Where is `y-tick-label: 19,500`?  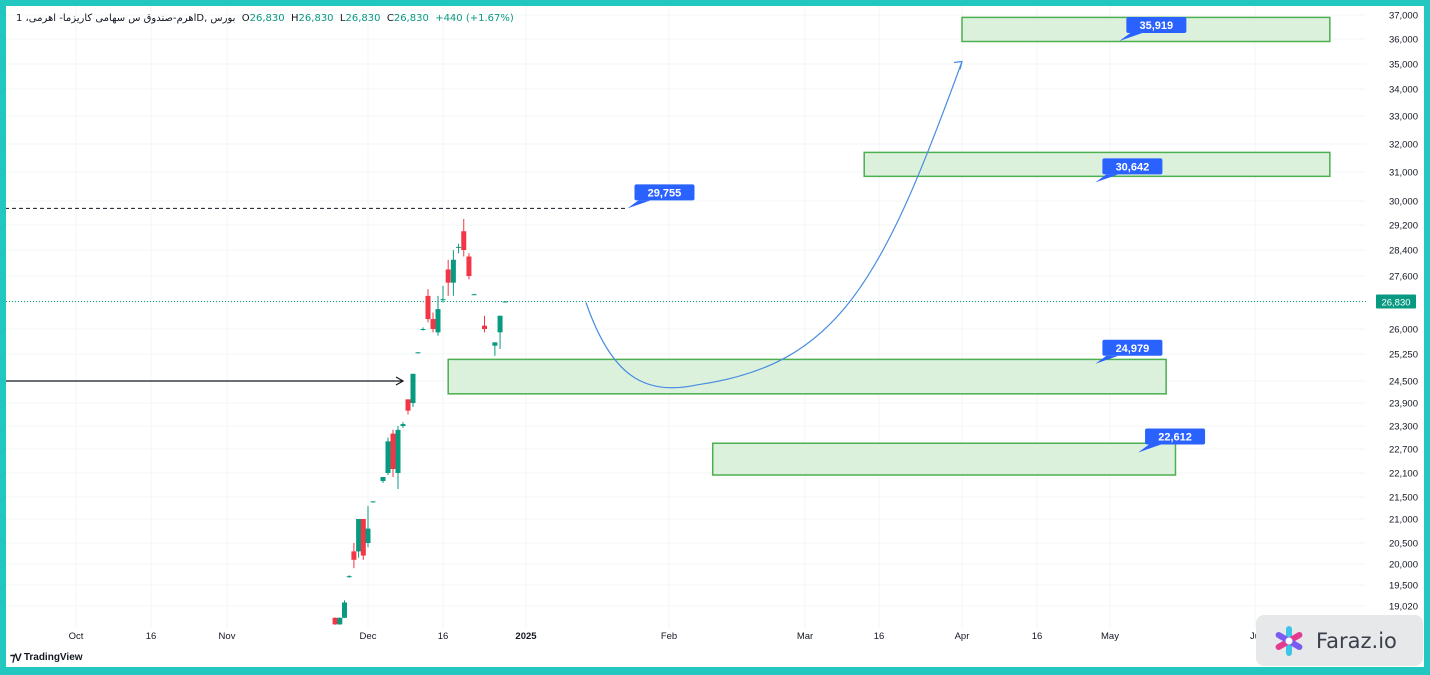 y-tick-label: 19,500 is located at coordinates (1403, 586).